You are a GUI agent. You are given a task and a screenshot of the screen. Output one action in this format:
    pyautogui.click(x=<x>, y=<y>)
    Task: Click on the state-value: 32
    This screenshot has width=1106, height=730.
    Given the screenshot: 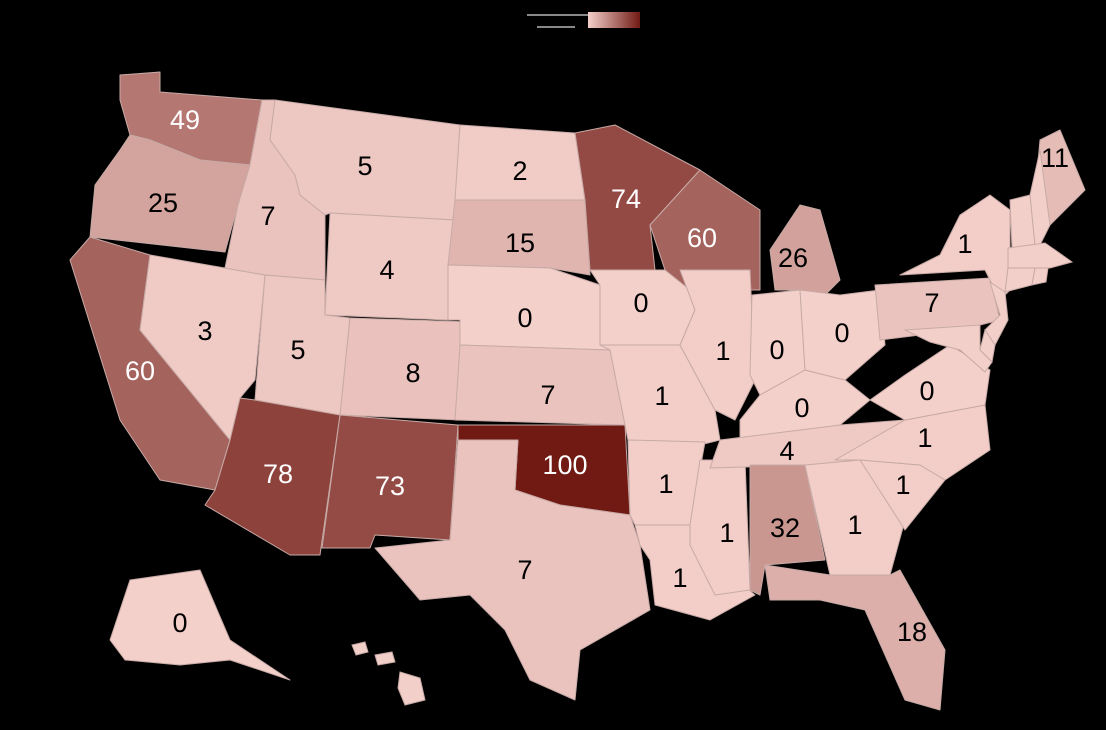 What is the action you would take?
    pyautogui.click(x=785, y=528)
    